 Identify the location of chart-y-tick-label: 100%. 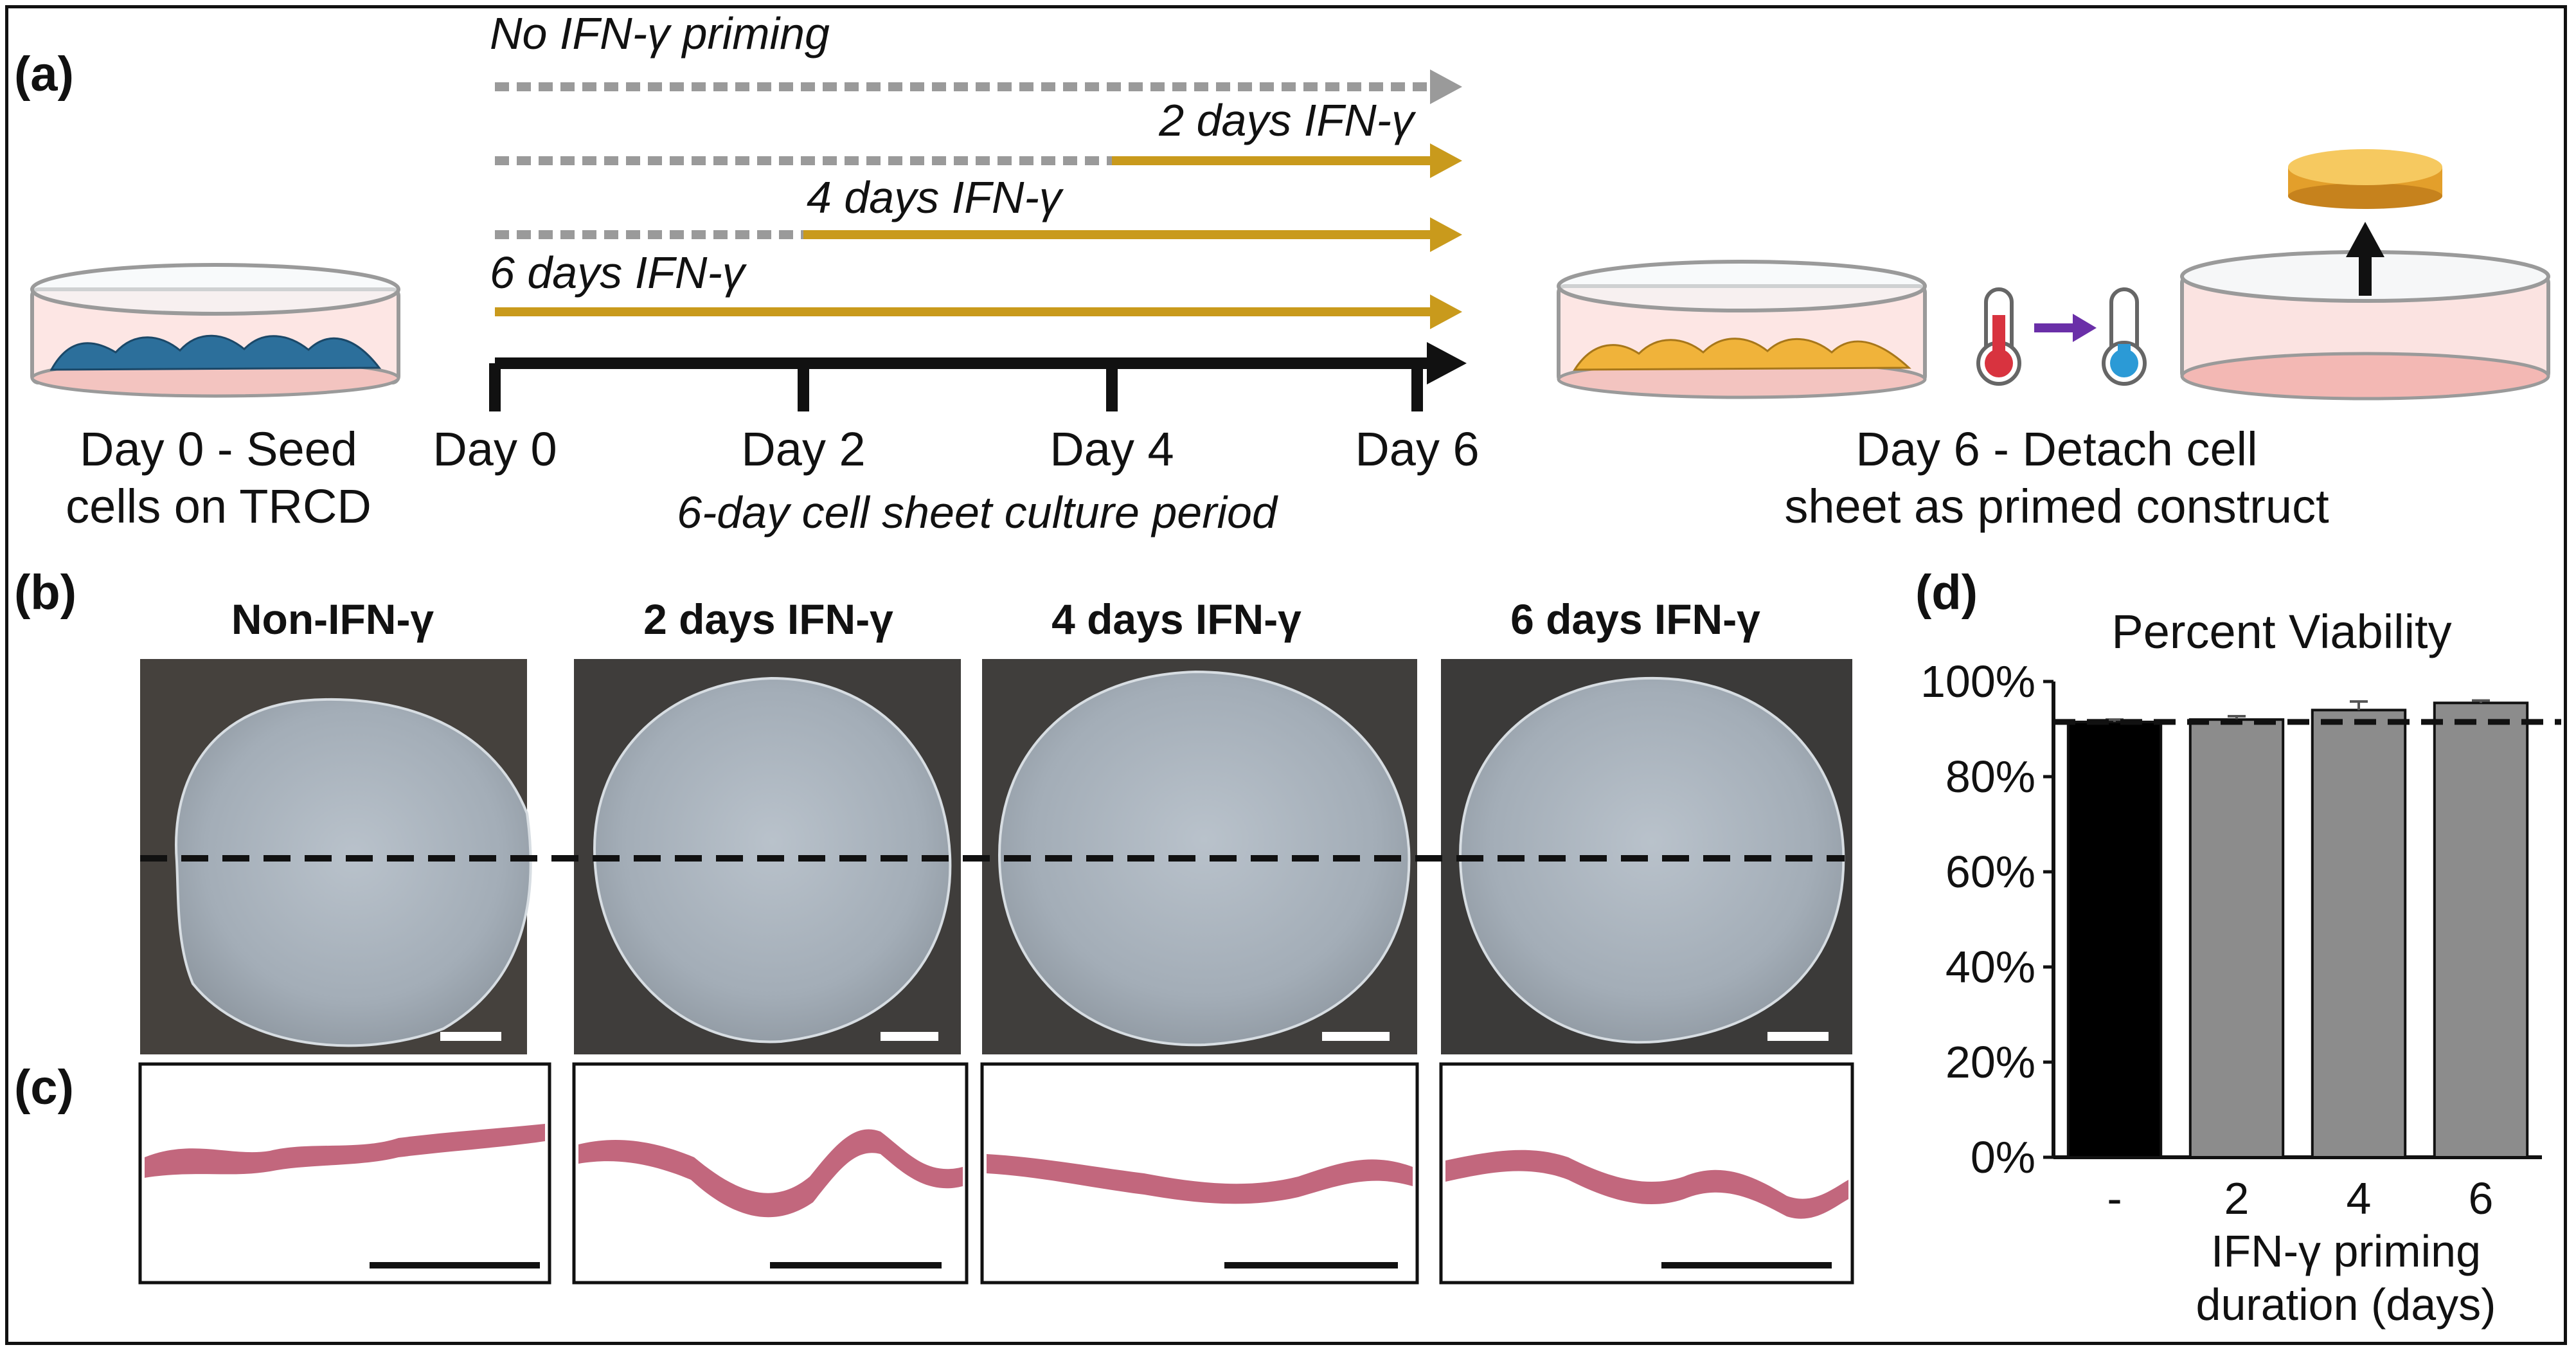
(1977, 681).